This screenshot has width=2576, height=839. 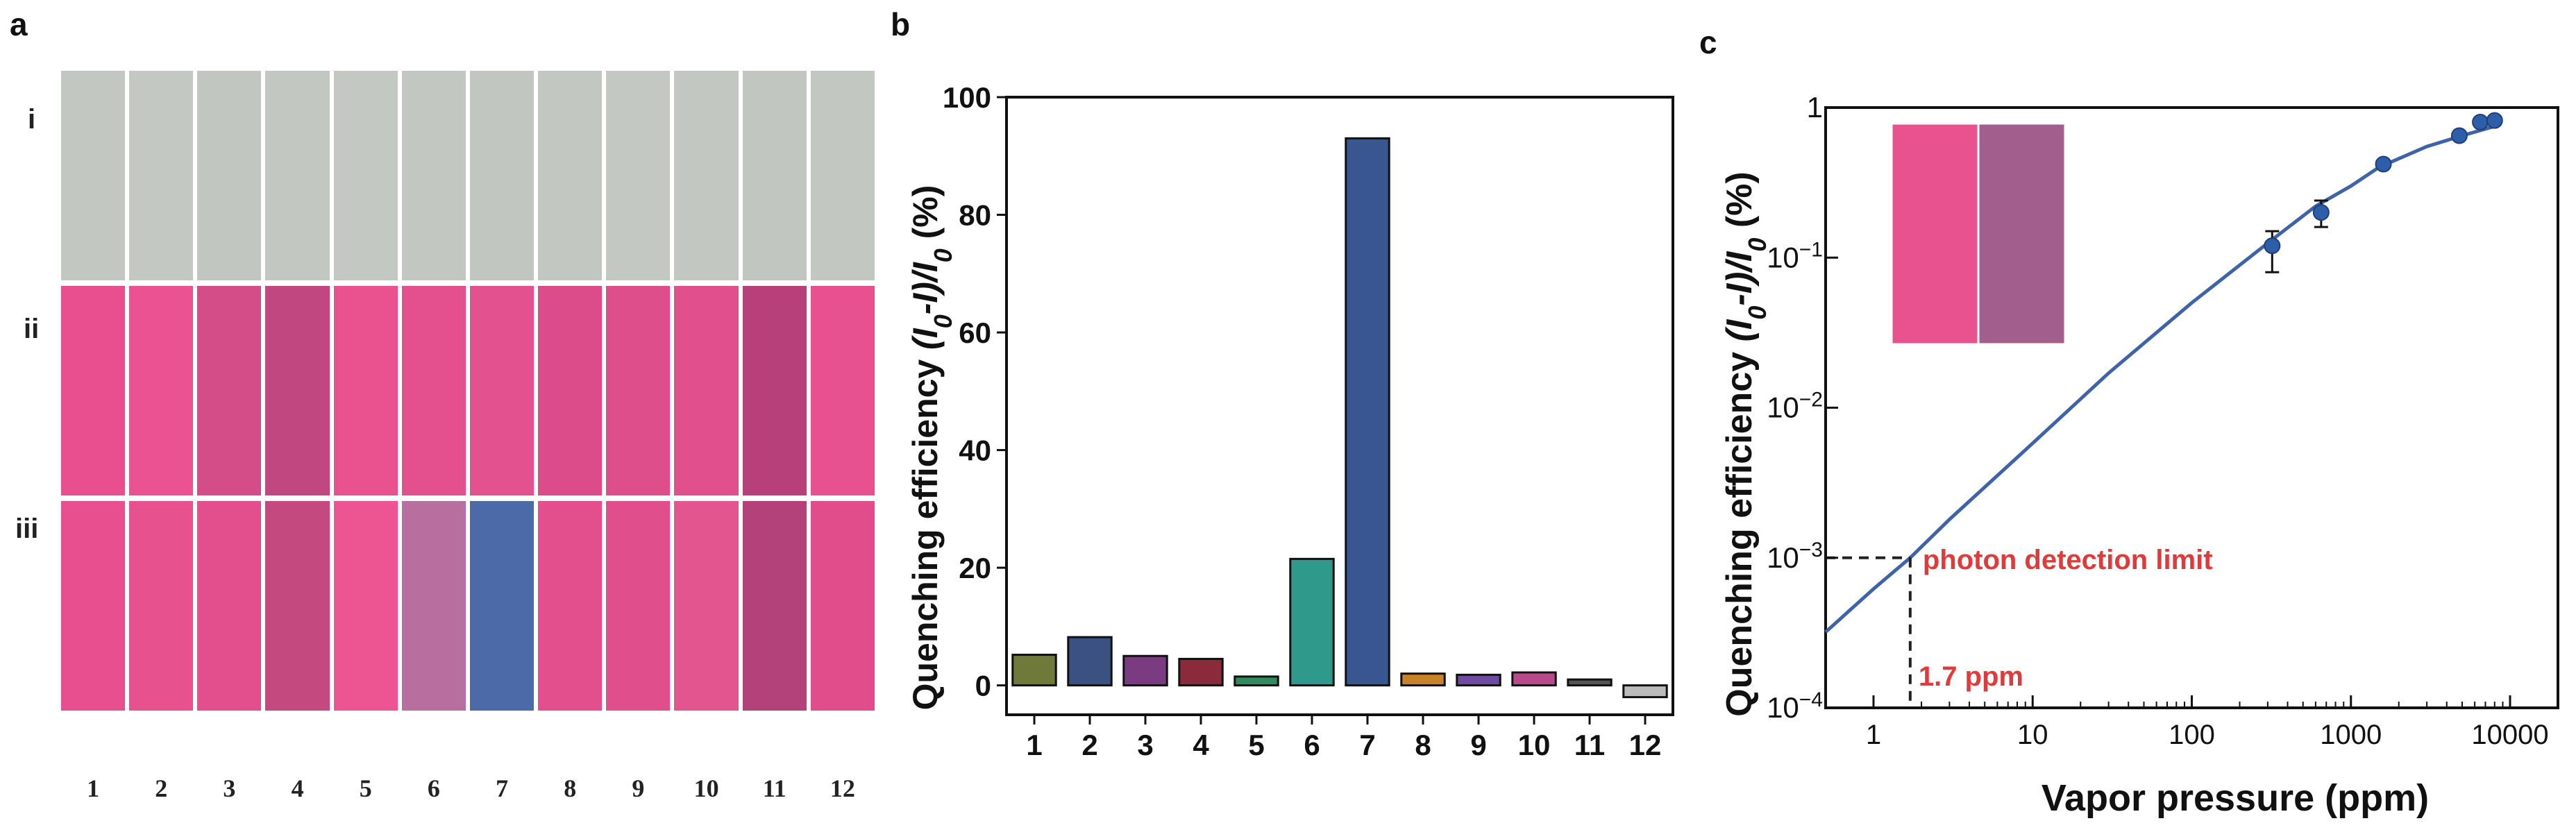 I want to click on column-label-8: 8, so click(x=570, y=788).